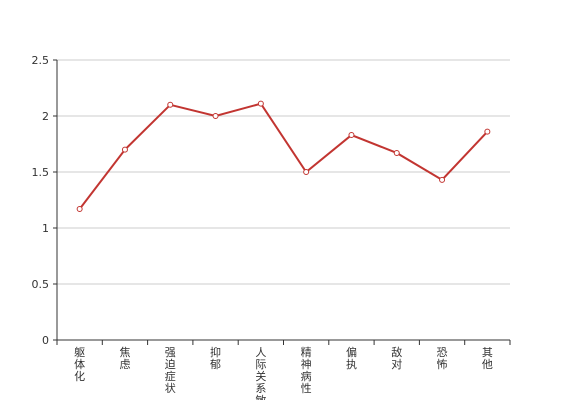 The width and height of the screenshot is (567, 400). What do you see at coordinates (41, 172) in the screenshot?
I see `y-tick-label: 1.5` at bounding box center [41, 172].